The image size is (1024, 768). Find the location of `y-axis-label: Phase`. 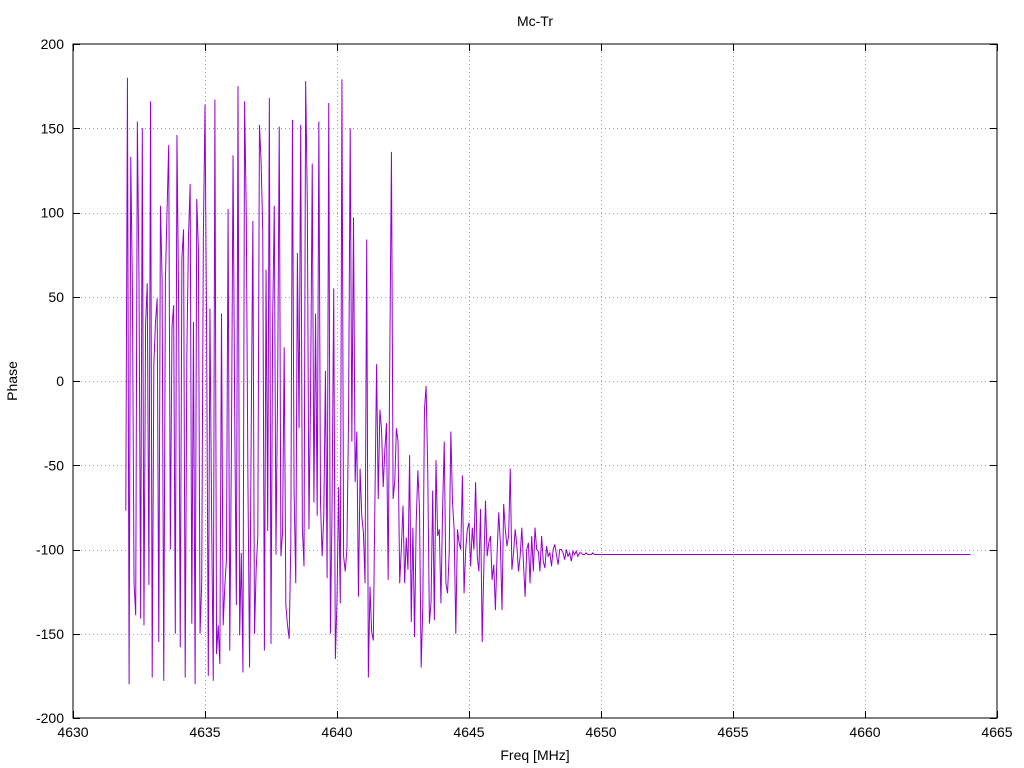

y-axis-label: Phase is located at coordinates (12, 381).